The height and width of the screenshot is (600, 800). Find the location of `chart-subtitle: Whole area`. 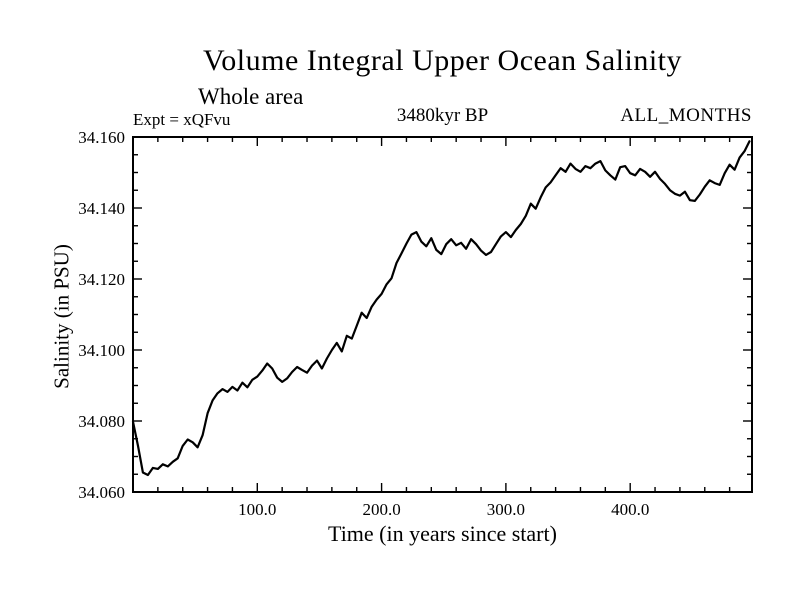

chart-subtitle: Whole area is located at coordinates (251, 96).